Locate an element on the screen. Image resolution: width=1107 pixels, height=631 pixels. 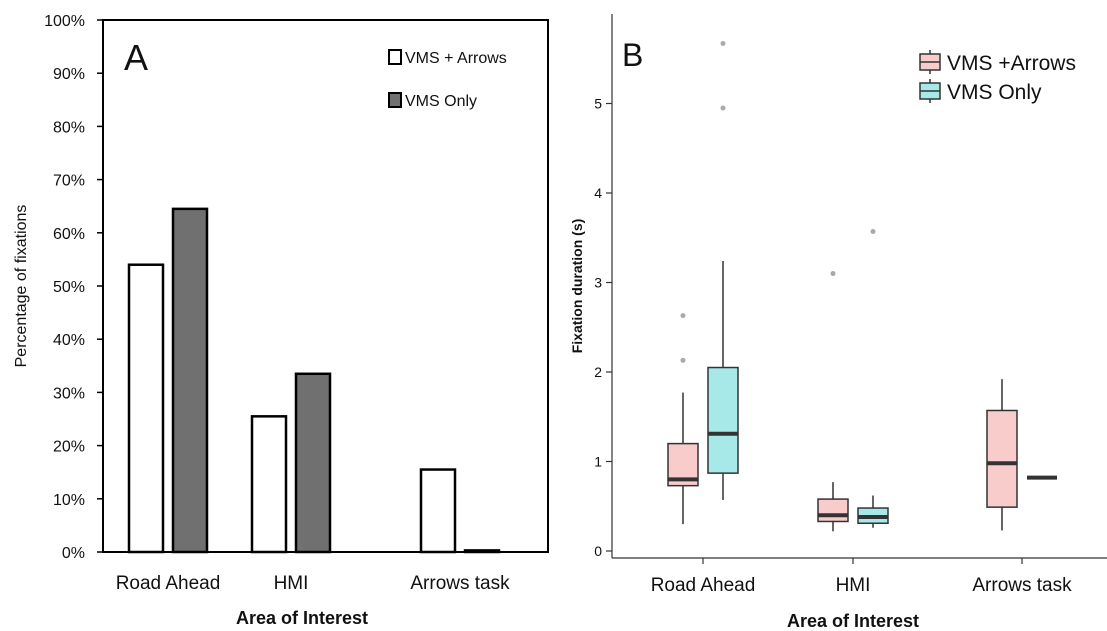
legend-label-b-0: VMS +Arrows is located at coordinates (1011, 63).